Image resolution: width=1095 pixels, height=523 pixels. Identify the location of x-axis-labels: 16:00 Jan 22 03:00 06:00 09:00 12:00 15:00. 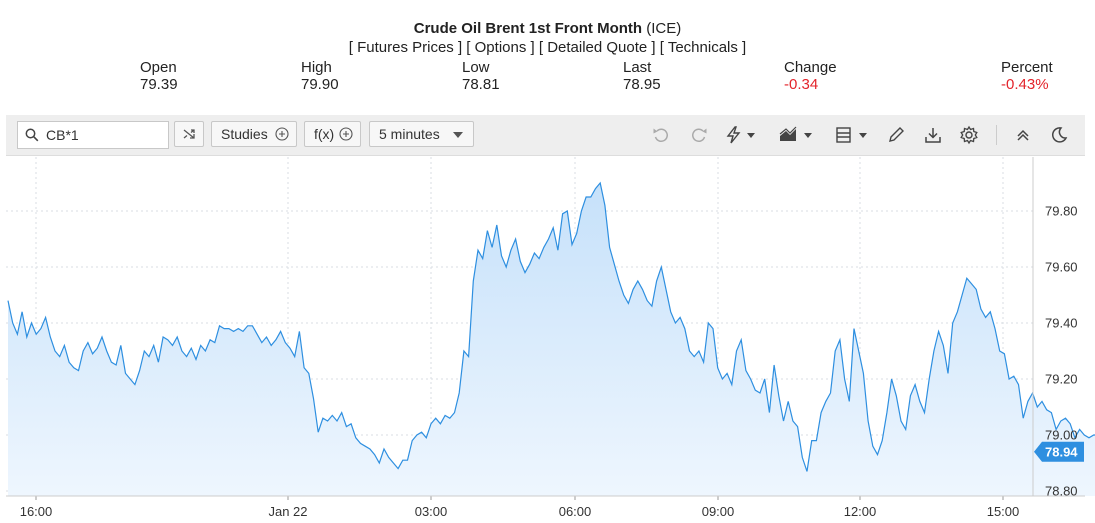
(520, 511).